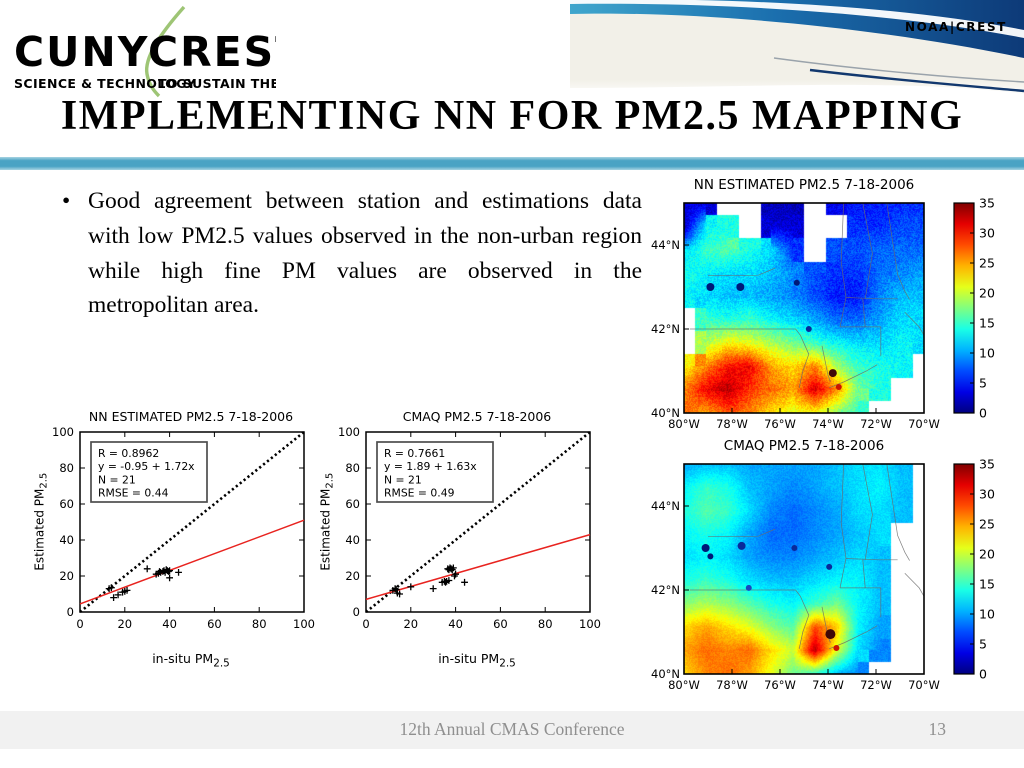 This screenshot has height=768, width=1024. Describe the element at coordinates (477, 660) in the screenshot. I see `scatter-xlabel-cmaq: in-situ PM2.5` at that location.